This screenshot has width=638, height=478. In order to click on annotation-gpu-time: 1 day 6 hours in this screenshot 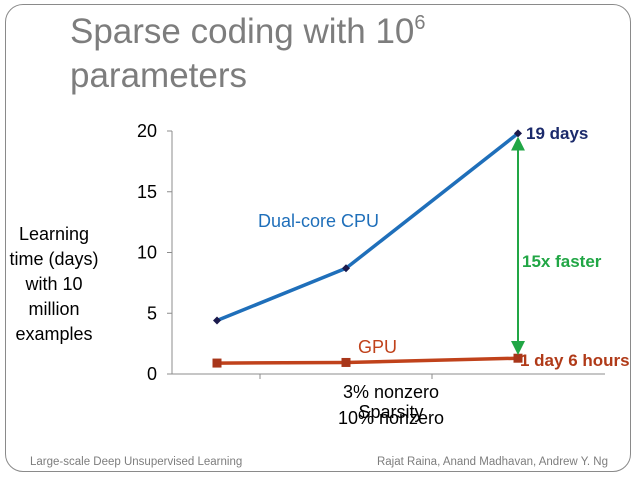, I will do `click(575, 360)`.